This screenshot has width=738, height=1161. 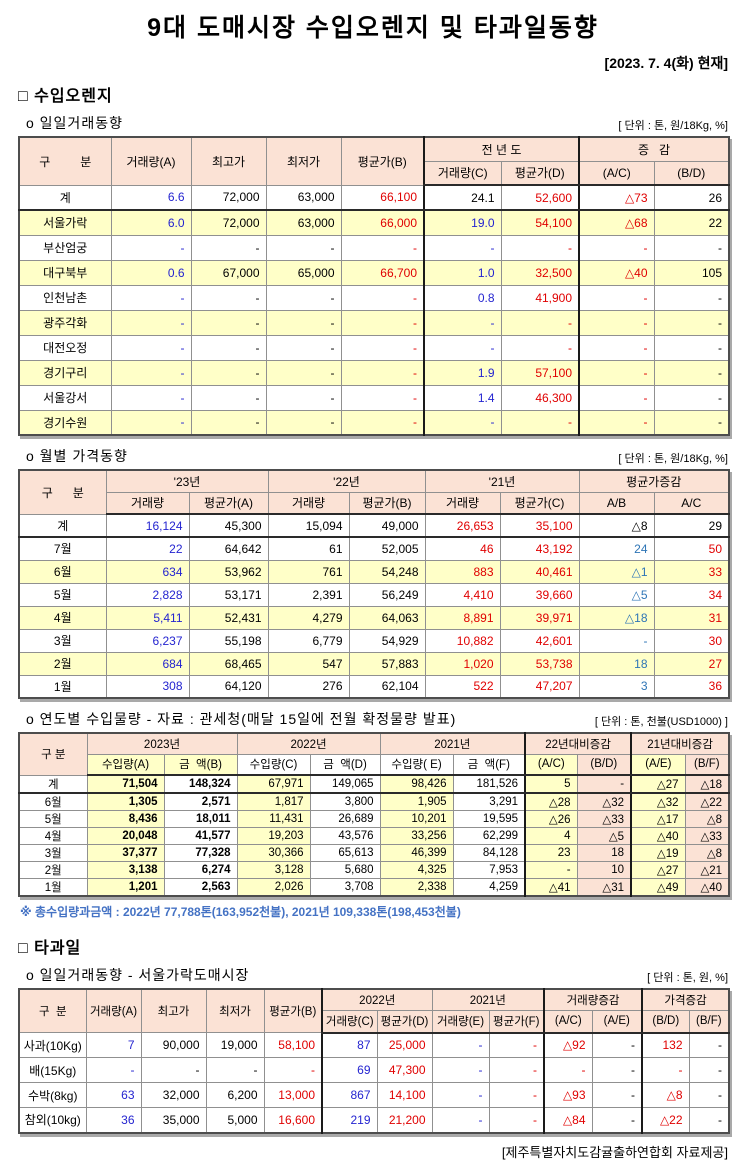 I want to click on table-row: 서울강서 - - - -1.4 46,300- -, so click(x=374, y=397).